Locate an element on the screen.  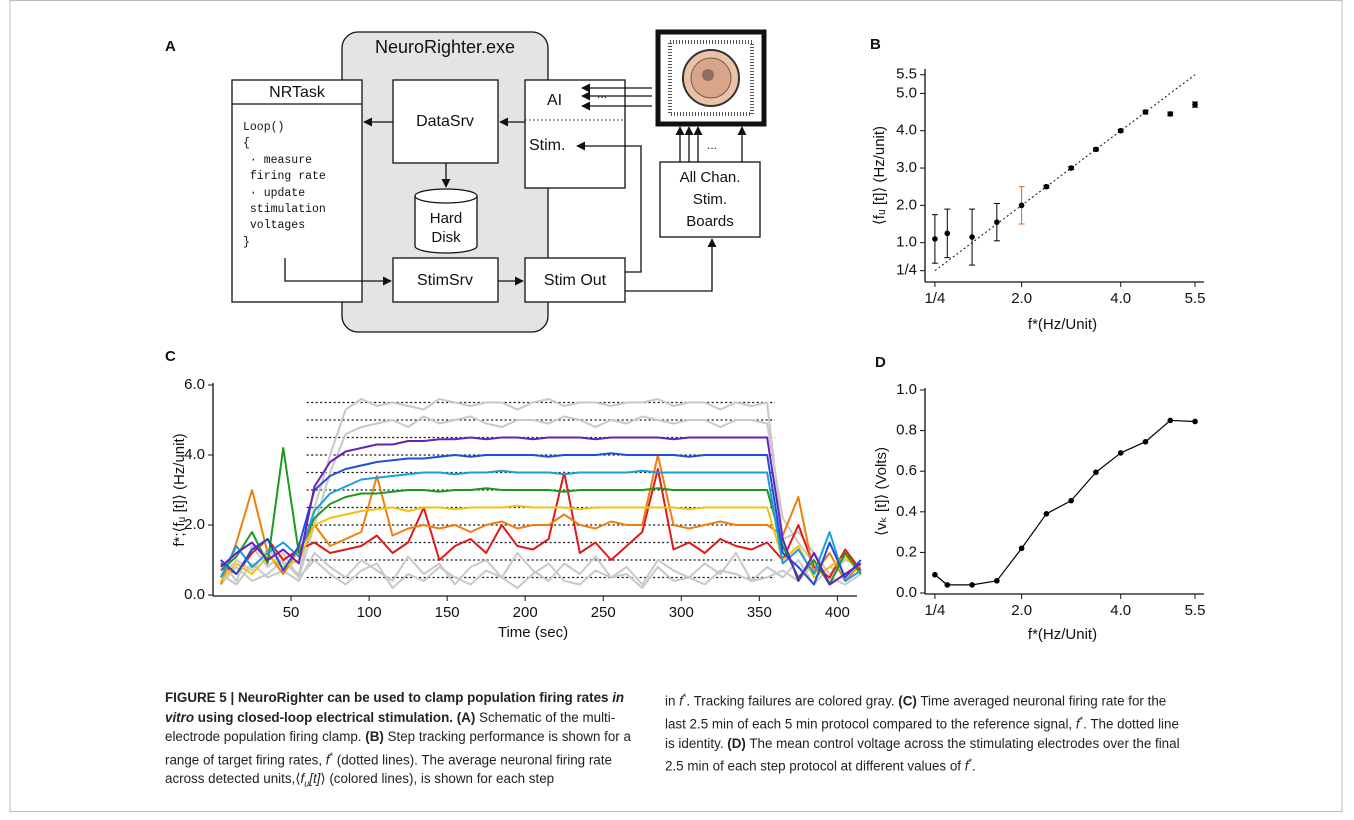
caption-text: in vitro is located at coordinates (395, 707).